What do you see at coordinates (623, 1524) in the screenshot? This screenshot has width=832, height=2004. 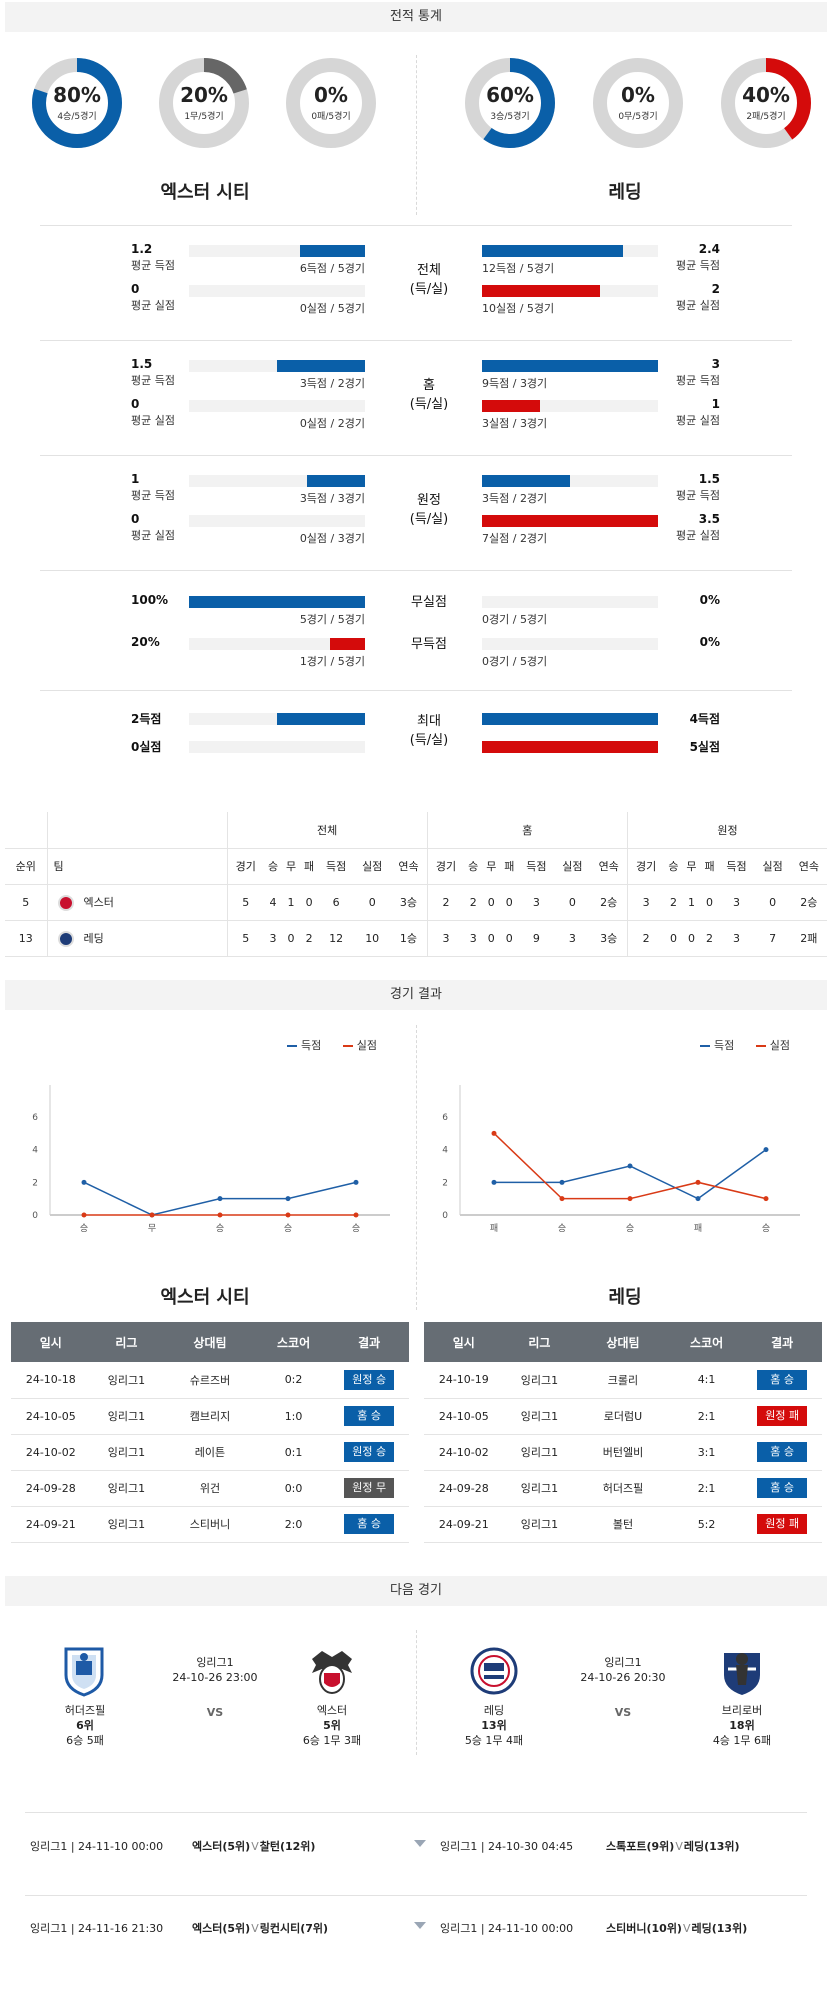 I see `results-opp: 볼턴` at bounding box center [623, 1524].